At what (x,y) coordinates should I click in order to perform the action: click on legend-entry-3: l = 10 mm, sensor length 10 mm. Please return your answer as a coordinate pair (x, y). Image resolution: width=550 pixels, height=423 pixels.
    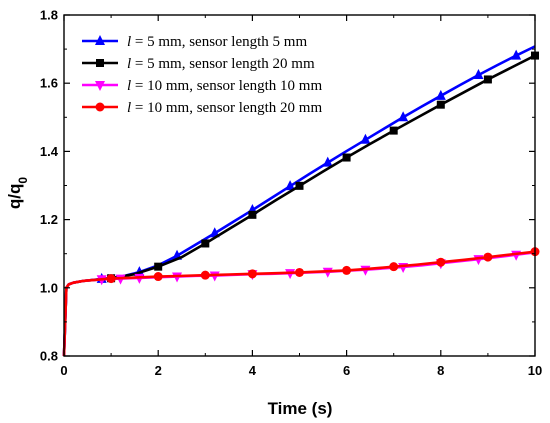
    Looking at the image, I should click on (202, 86).